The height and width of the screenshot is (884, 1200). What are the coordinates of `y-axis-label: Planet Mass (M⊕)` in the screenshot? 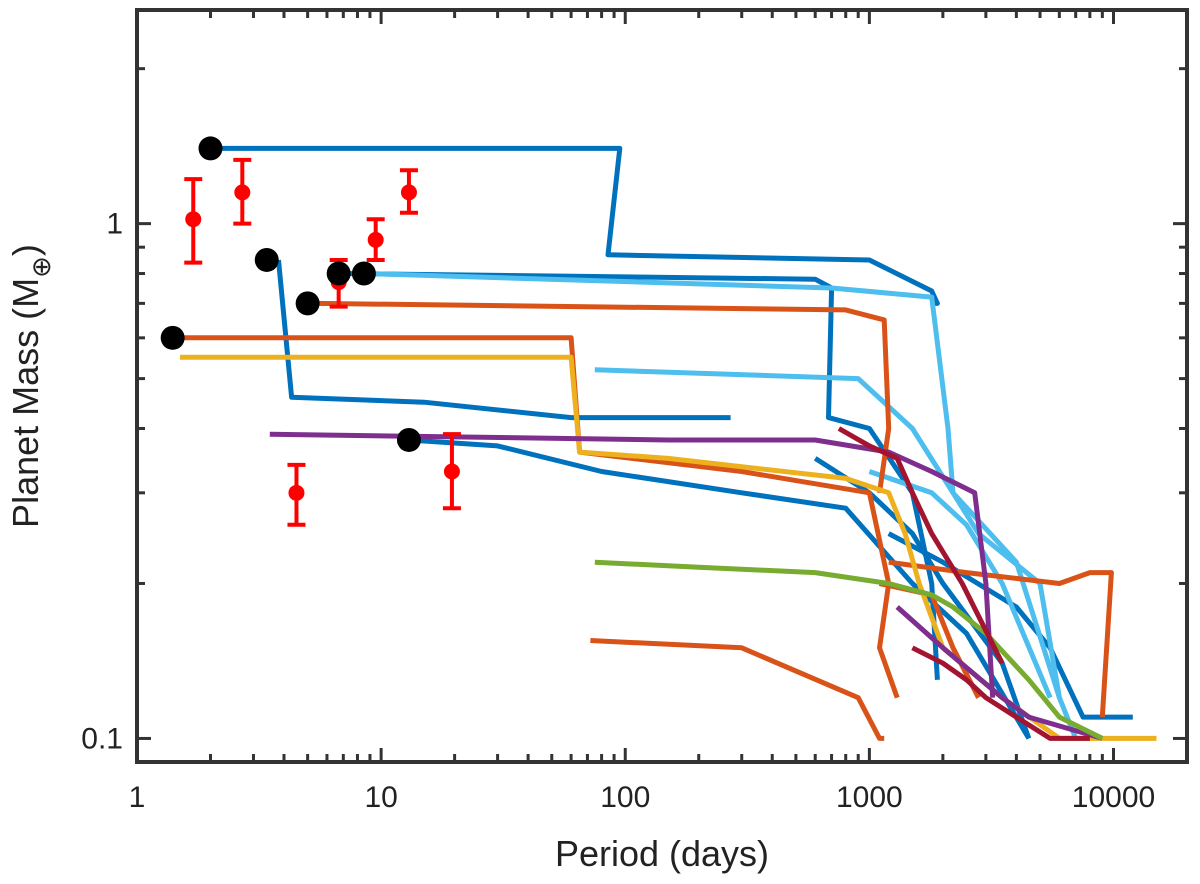 It's located at (30, 386).